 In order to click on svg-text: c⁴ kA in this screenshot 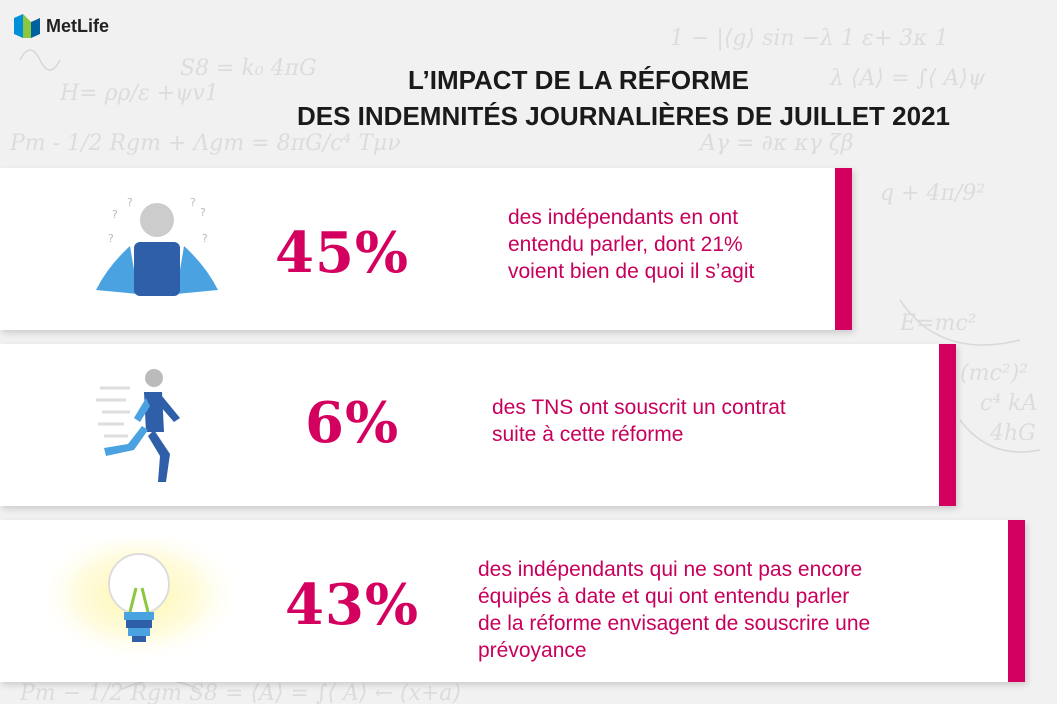, I will do `click(1008, 403)`.